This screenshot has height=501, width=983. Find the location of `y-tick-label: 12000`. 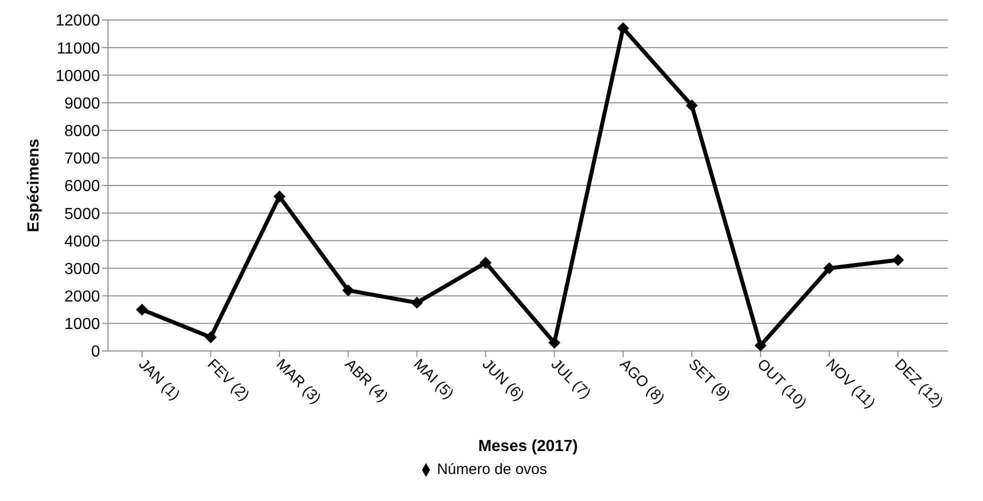

y-tick-label: 12000 is located at coordinates (78, 21).